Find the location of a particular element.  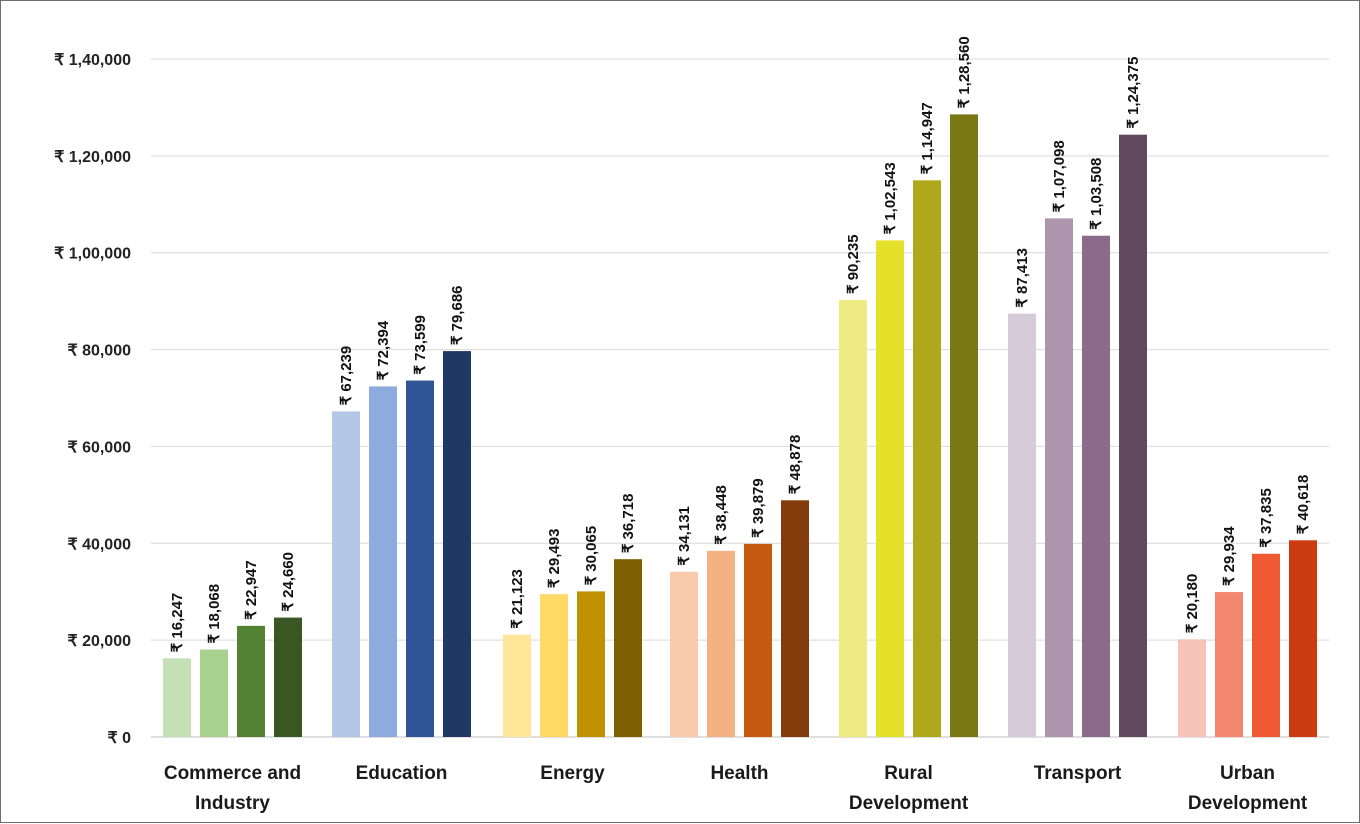

data-label: ₹ 1,14,947 is located at coordinates (927, 138).